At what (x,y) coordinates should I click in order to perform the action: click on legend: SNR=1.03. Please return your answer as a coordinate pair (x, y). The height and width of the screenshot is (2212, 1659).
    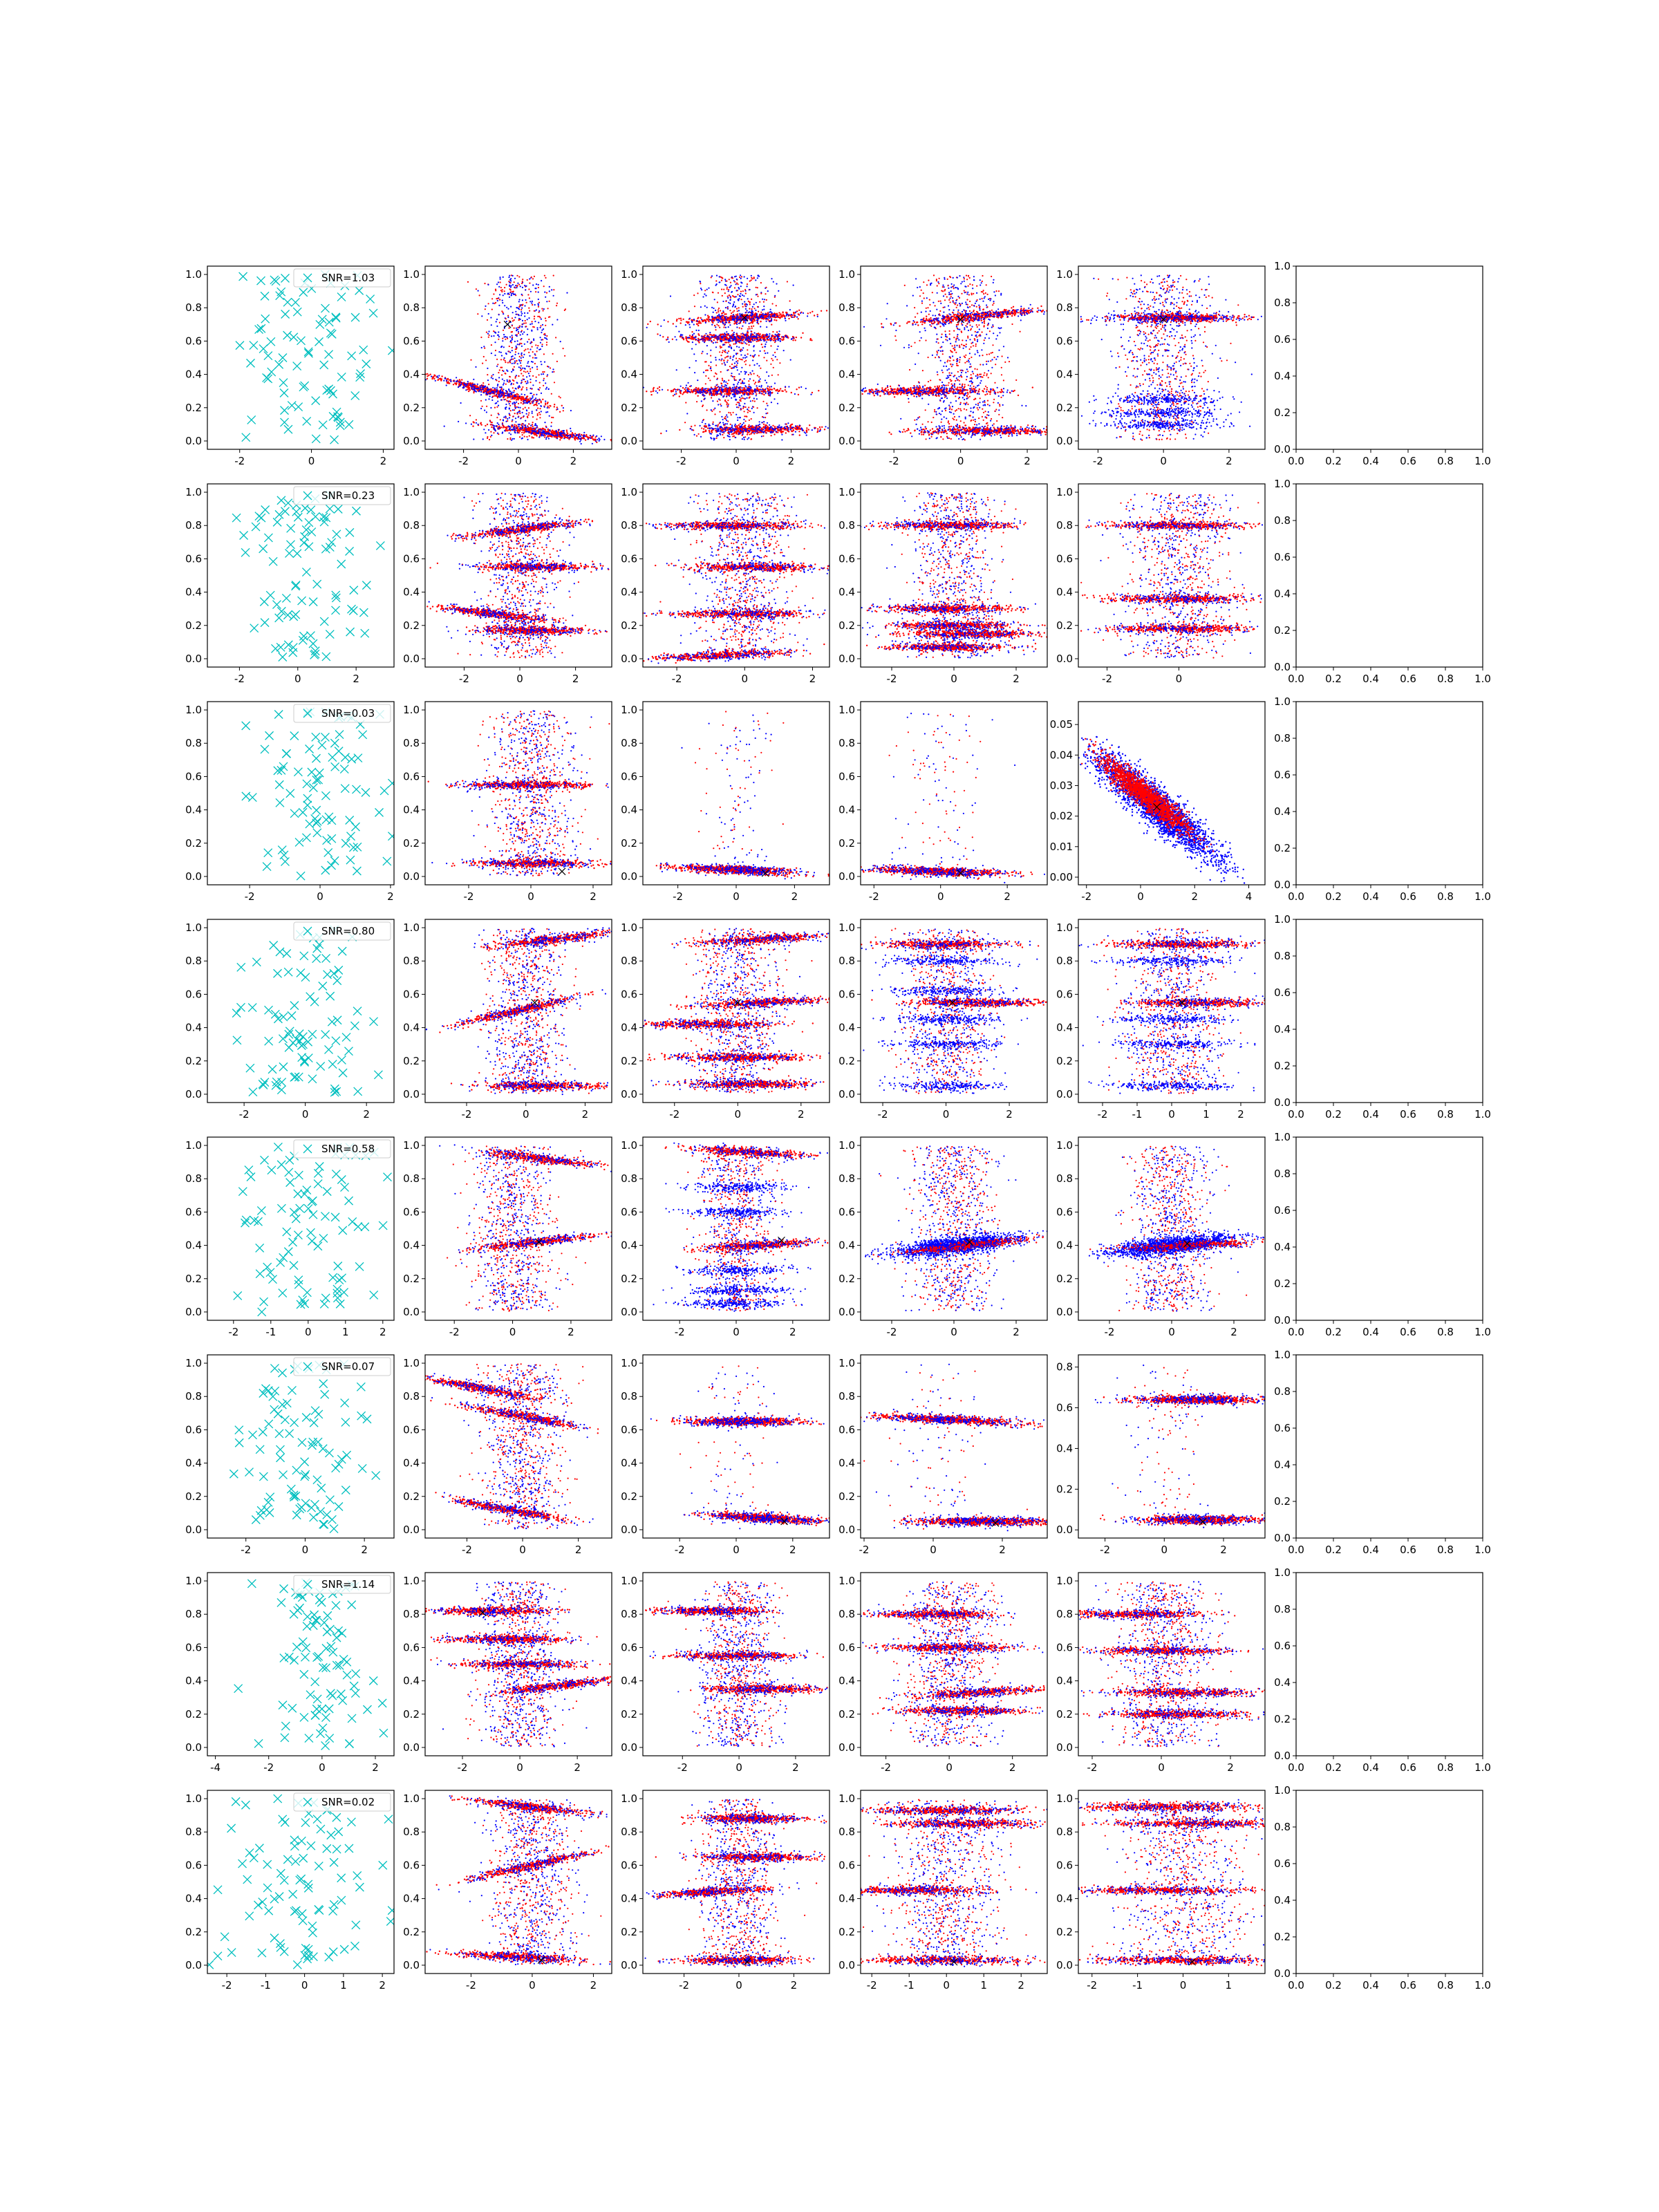
    Looking at the image, I should click on (342, 278).